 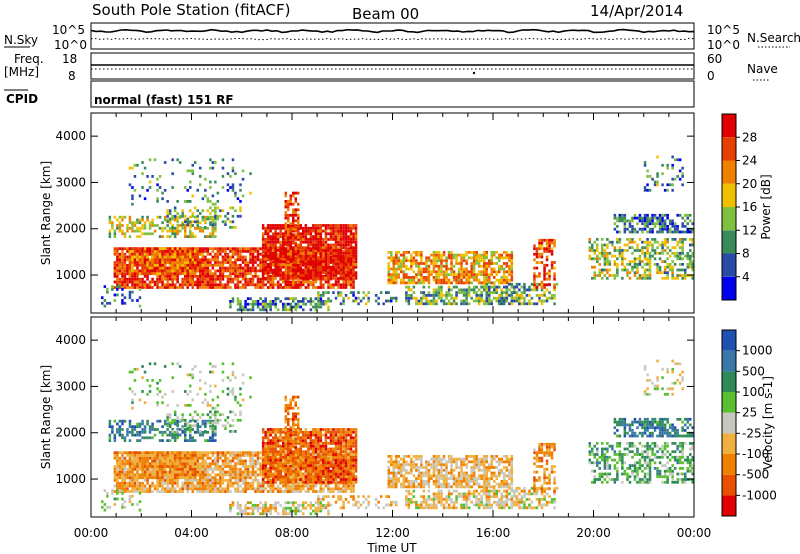 What do you see at coordinates (723, 30) in the screenshot?
I see `n-tick-high-right: 10^5` at bounding box center [723, 30].